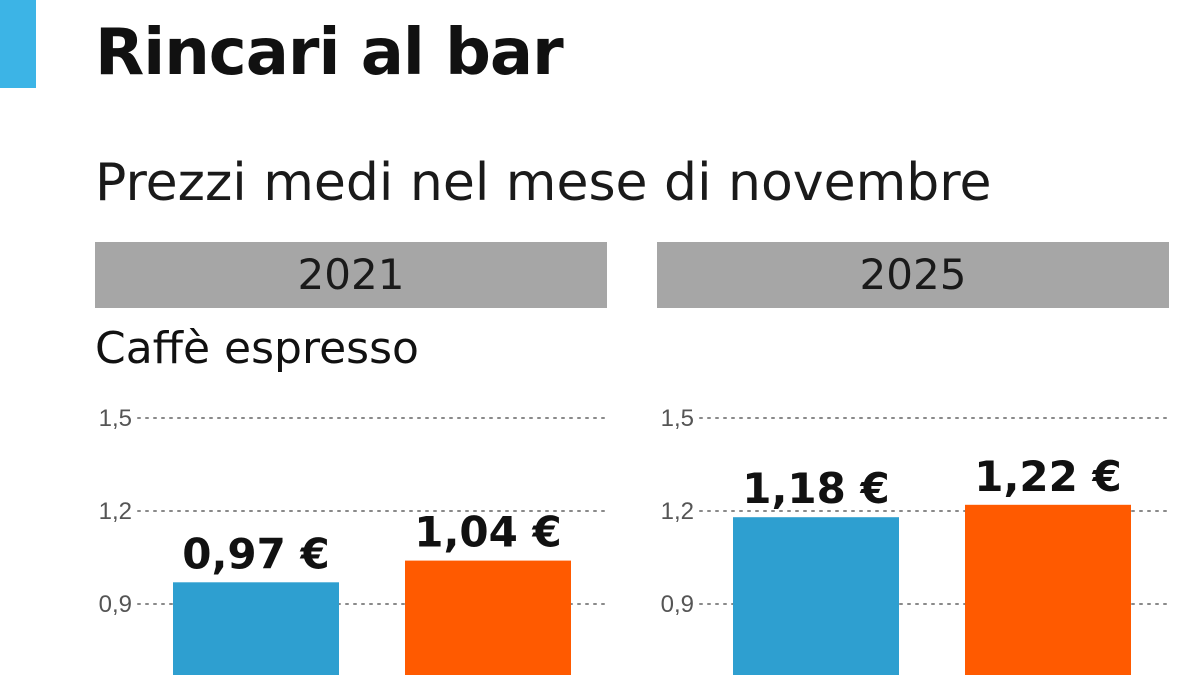 This screenshot has width=1200, height=675. What do you see at coordinates (257, 348) in the screenshot?
I see `section-label-caffe-espresso: Caffè espresso` at bounding box center [257, 348].